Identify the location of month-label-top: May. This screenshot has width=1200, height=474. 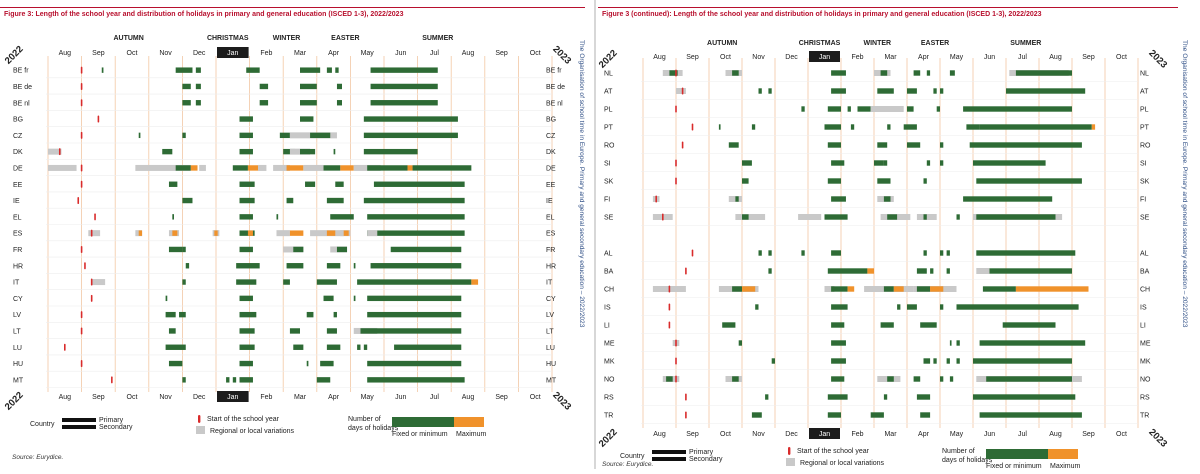
(368, 53).